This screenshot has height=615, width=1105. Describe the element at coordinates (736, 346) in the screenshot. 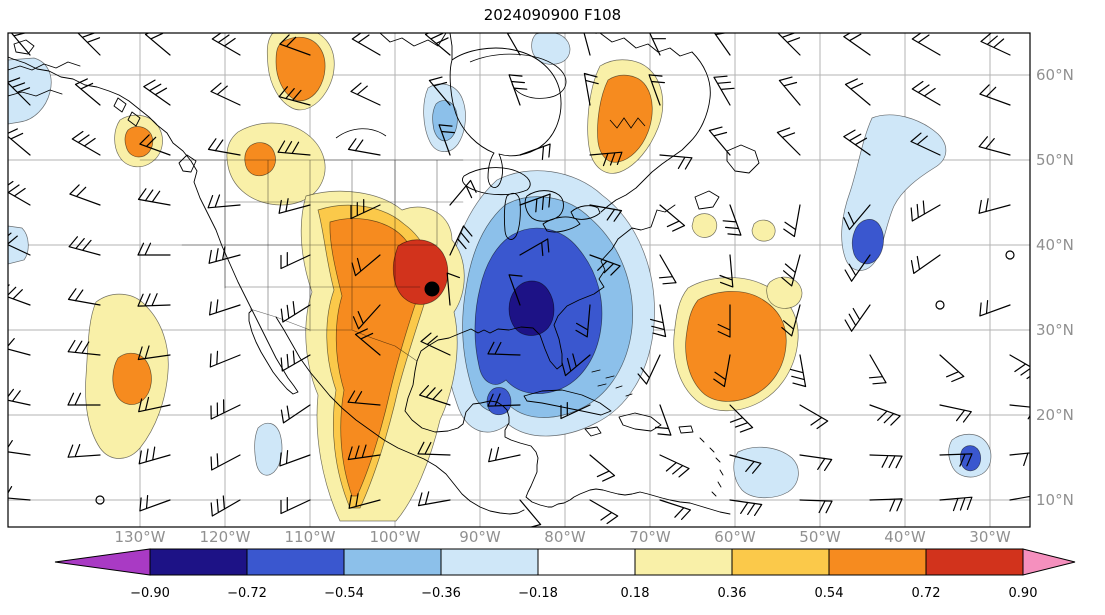

I see `contour-region-pos-orange-atlantic` at that location.